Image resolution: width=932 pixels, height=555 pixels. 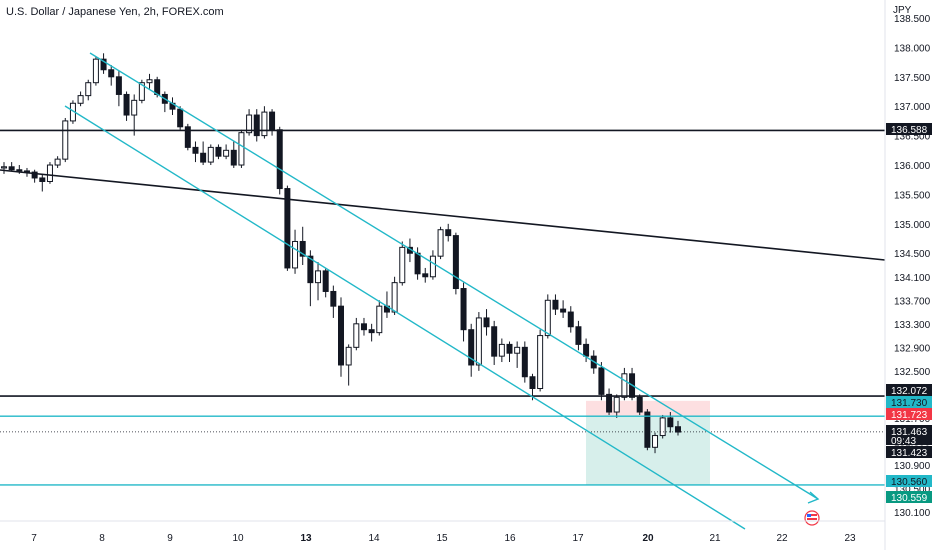 I want to click on price-label-text: 131.730, so click(x=909, y=403).